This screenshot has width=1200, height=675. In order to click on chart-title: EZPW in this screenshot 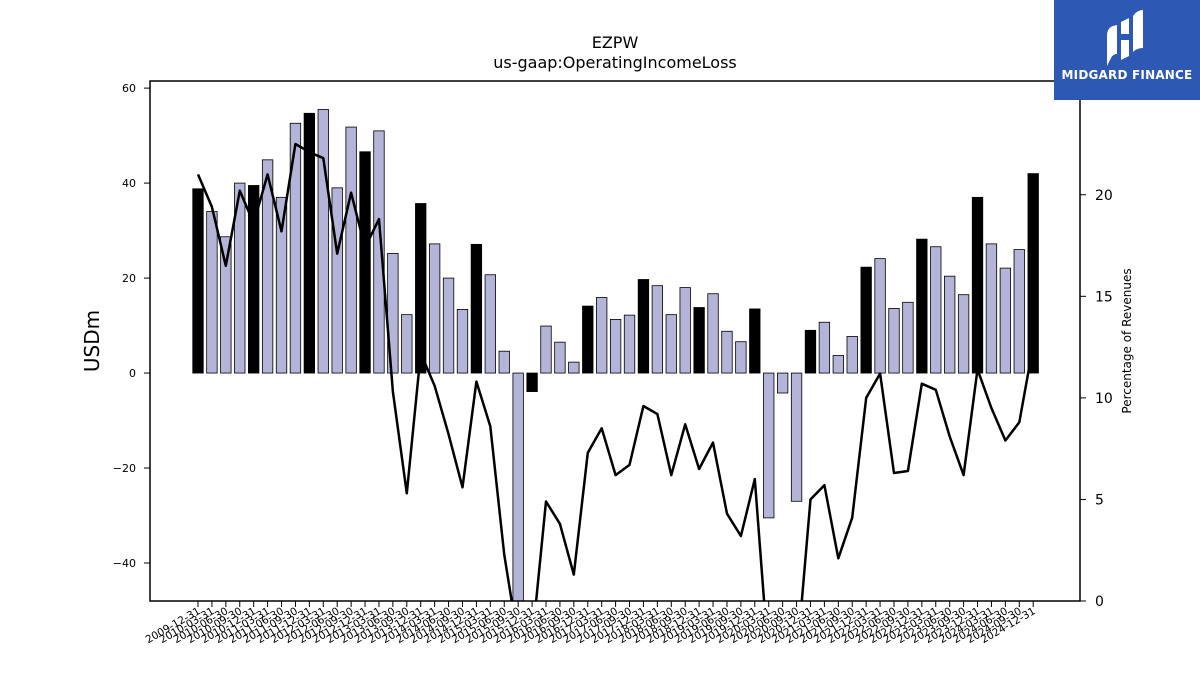, I will do `click(615, 42)`.